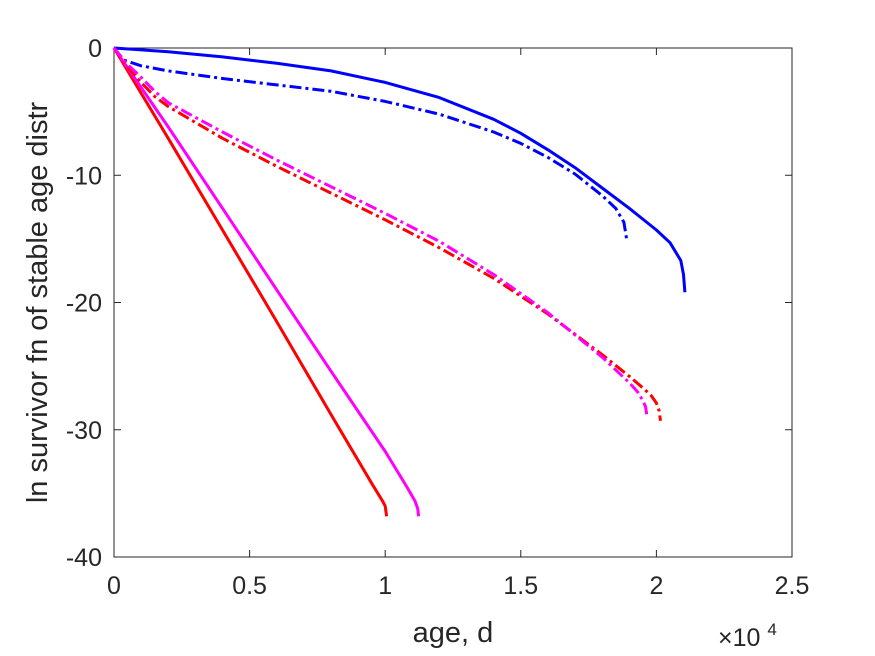 This screenshot has width=875, height=656. I want to click on x-axis-exponent: ×10 4, so click(747, 636).